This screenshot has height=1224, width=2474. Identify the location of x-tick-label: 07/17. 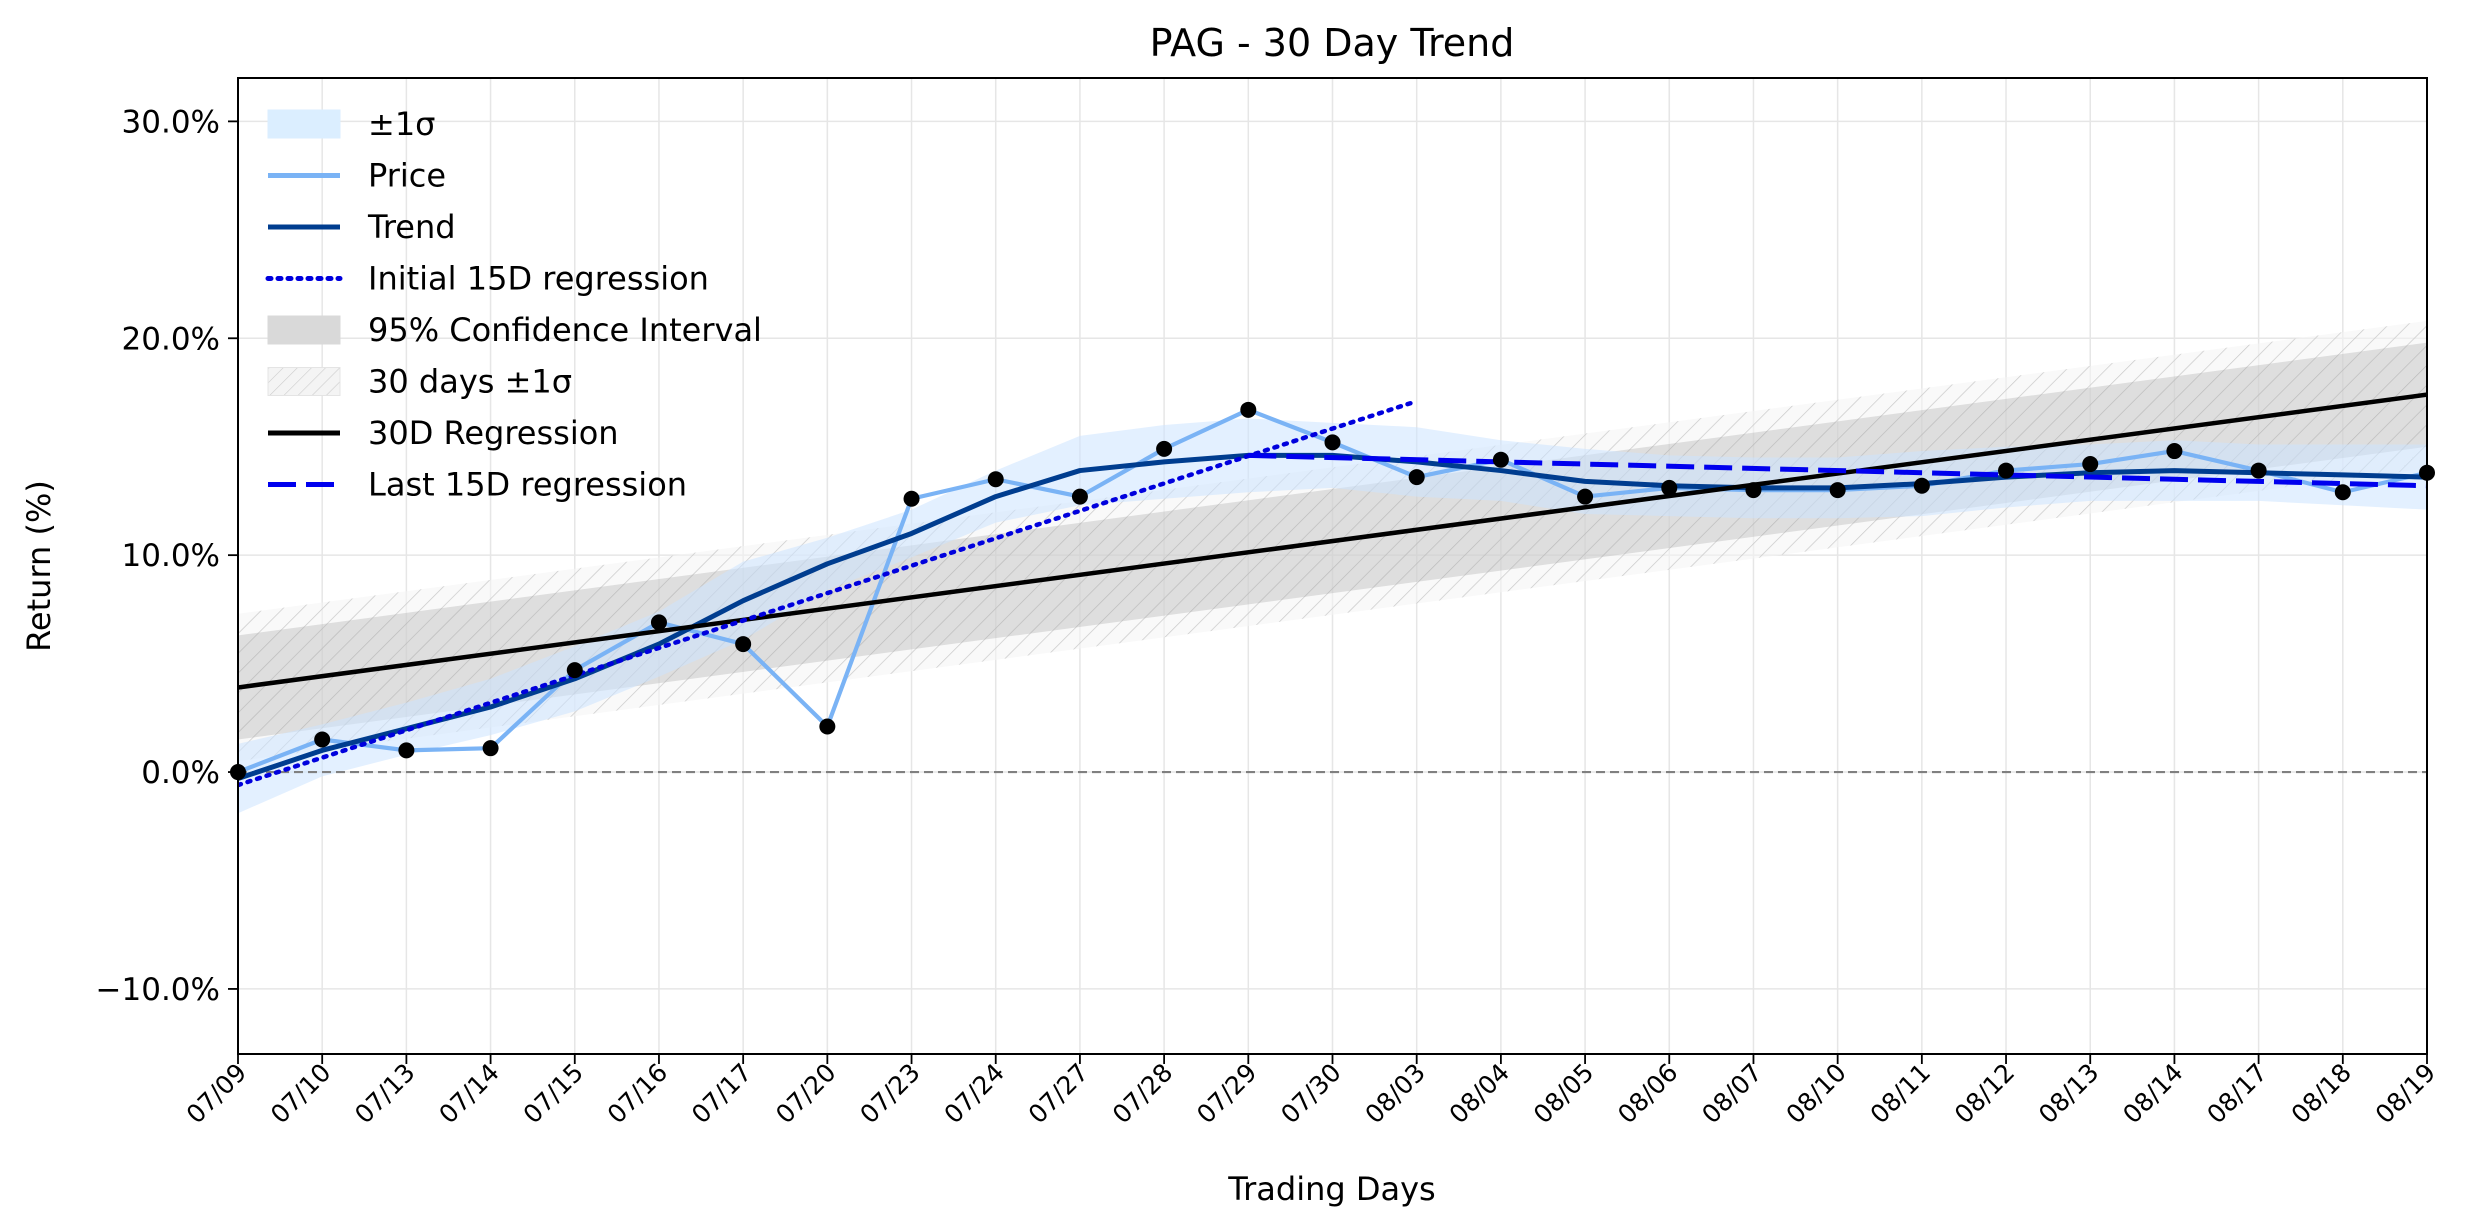
(721, 1093).